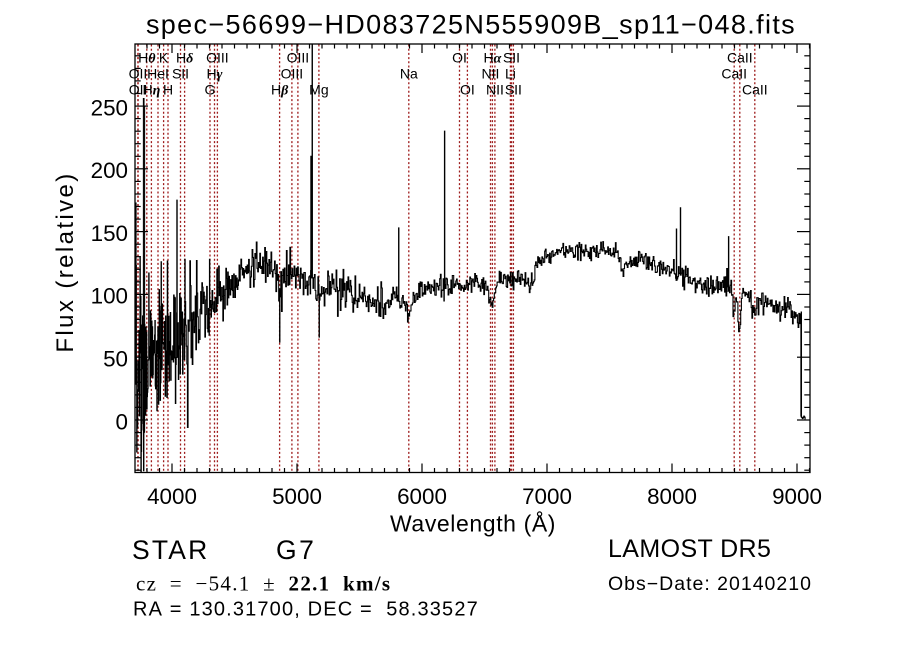  What do you see at coordinates (492, 58) in the screenshot?
I see `svg-text: Hα` at bounding box center [492, 58].